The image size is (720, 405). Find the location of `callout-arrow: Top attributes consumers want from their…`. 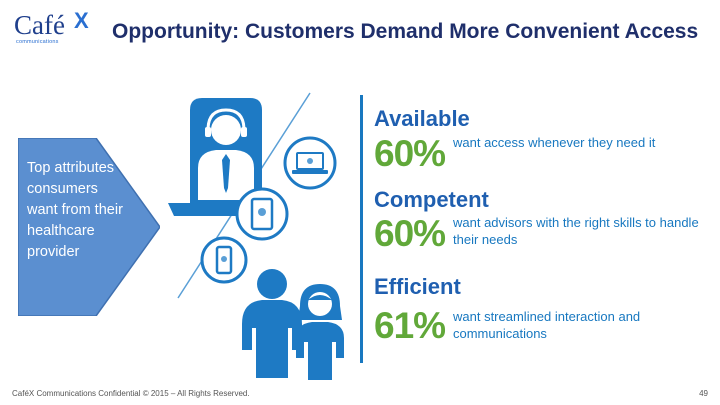

callout-arrow: Top attributes consumers want from their… is located at coordinates (89, 227).